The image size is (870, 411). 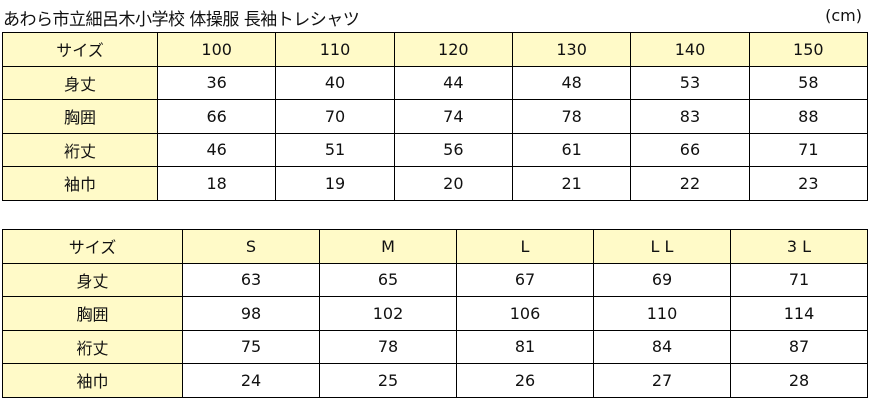 I want to click on table-row: 胸囲 66 70 74 78 83 88, so click(x=435, y=116).